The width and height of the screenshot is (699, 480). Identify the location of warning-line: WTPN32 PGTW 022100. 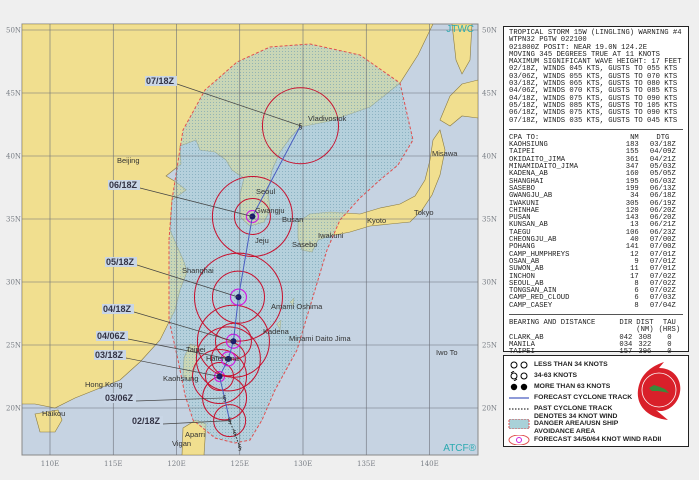
(548, 40).